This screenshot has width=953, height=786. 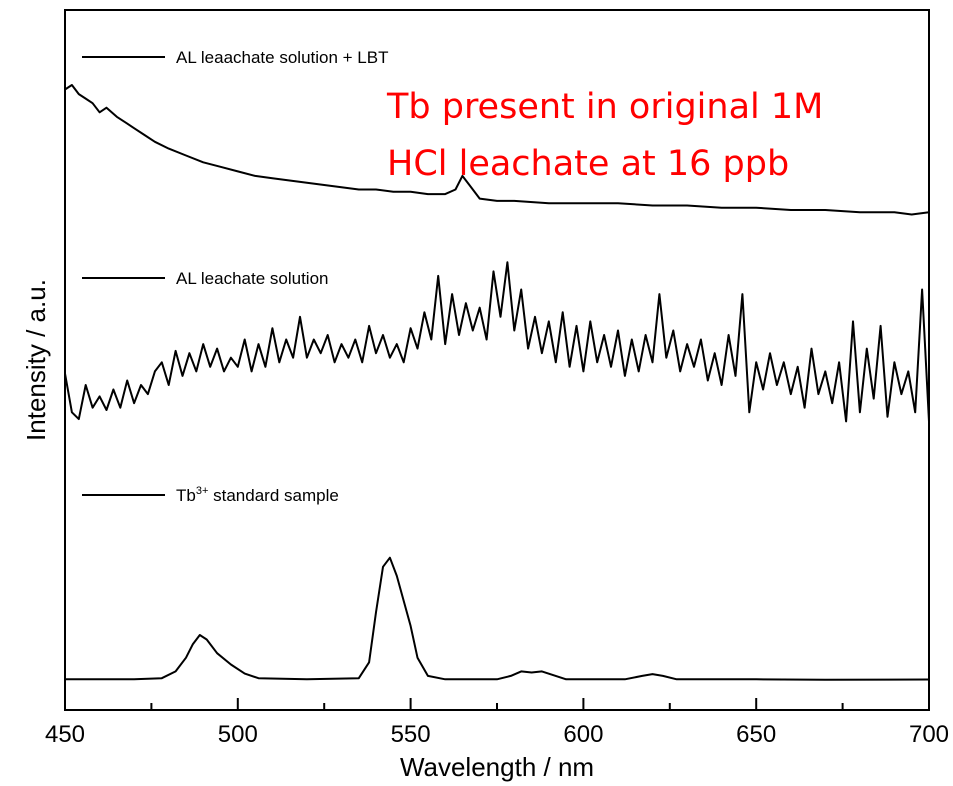 What do you see at coordinates (497, 767) in the screenshot?
I see `x-axis-title: Wavelength / nm` at bounding box center [497, 767].